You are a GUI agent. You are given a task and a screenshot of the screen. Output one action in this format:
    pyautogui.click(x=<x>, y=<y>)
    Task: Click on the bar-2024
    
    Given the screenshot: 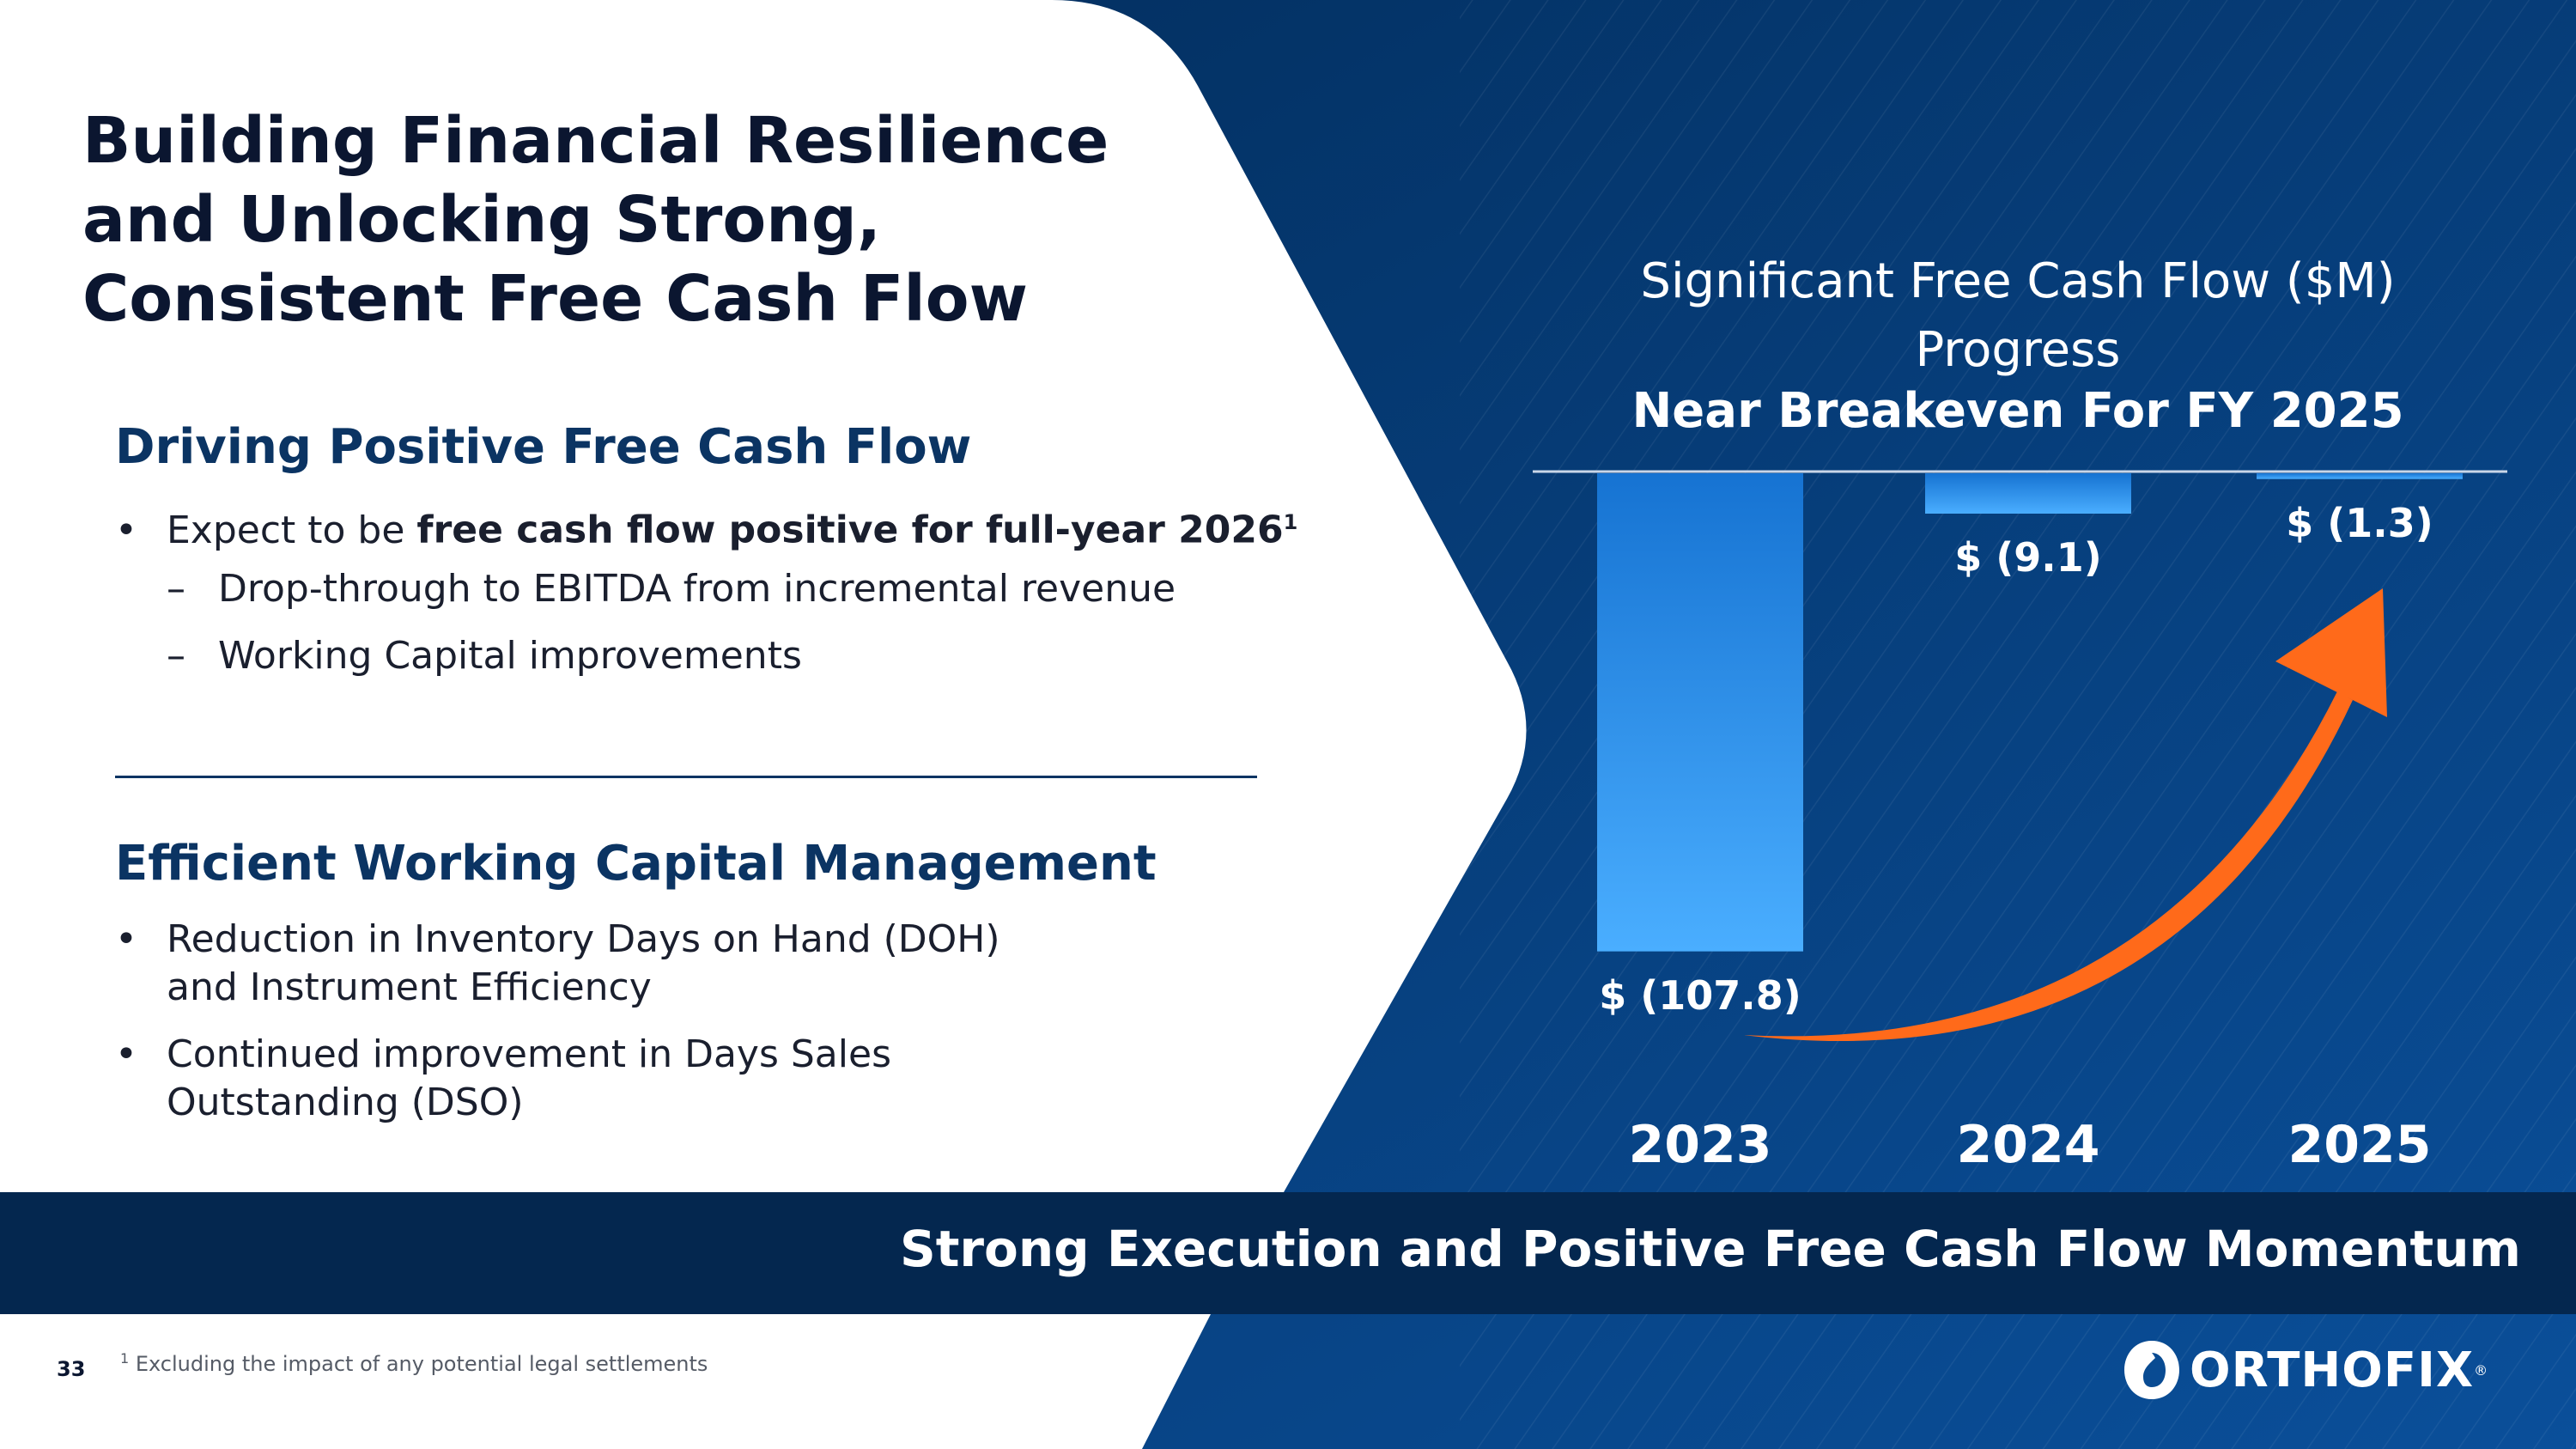 What is the action you would take?
    pyautogui.click(x=2028, y=493)
    